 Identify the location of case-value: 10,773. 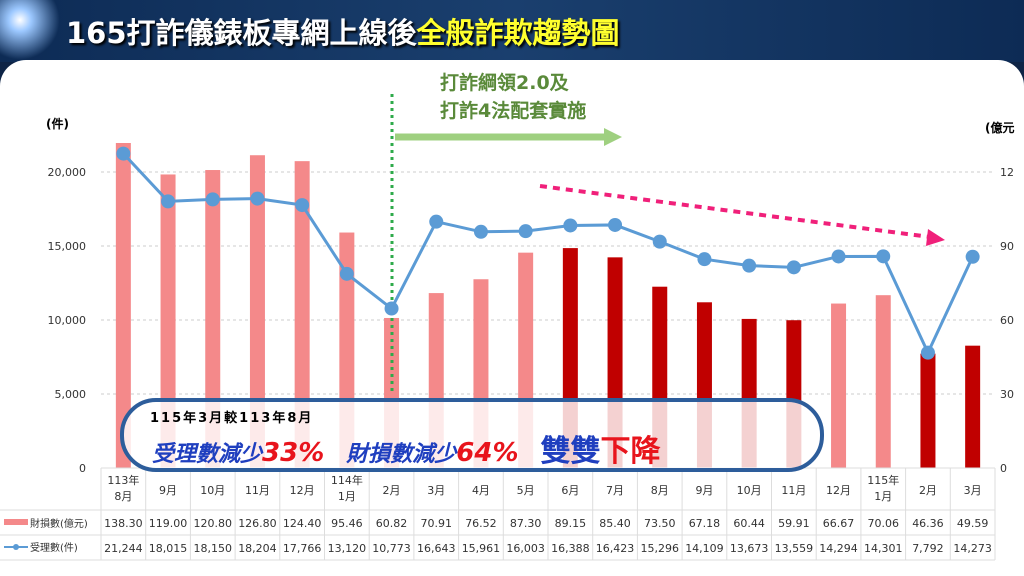
(391, 548).